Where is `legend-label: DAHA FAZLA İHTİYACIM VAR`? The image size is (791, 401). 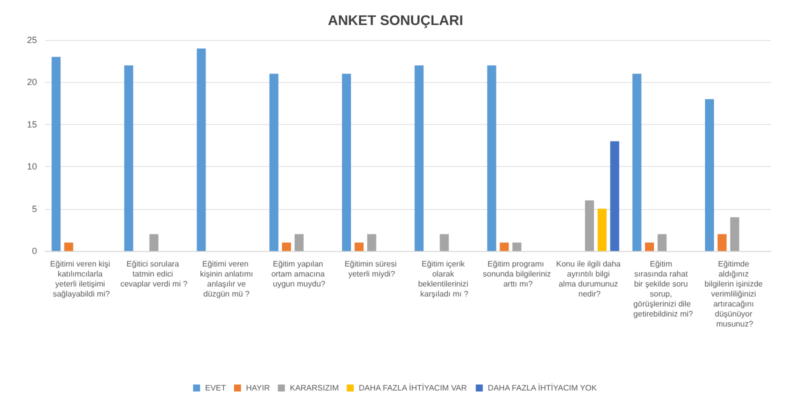 legend-label: DAHA FAZLA İHTİYACIM VAR is located at coordinates (413, 388).